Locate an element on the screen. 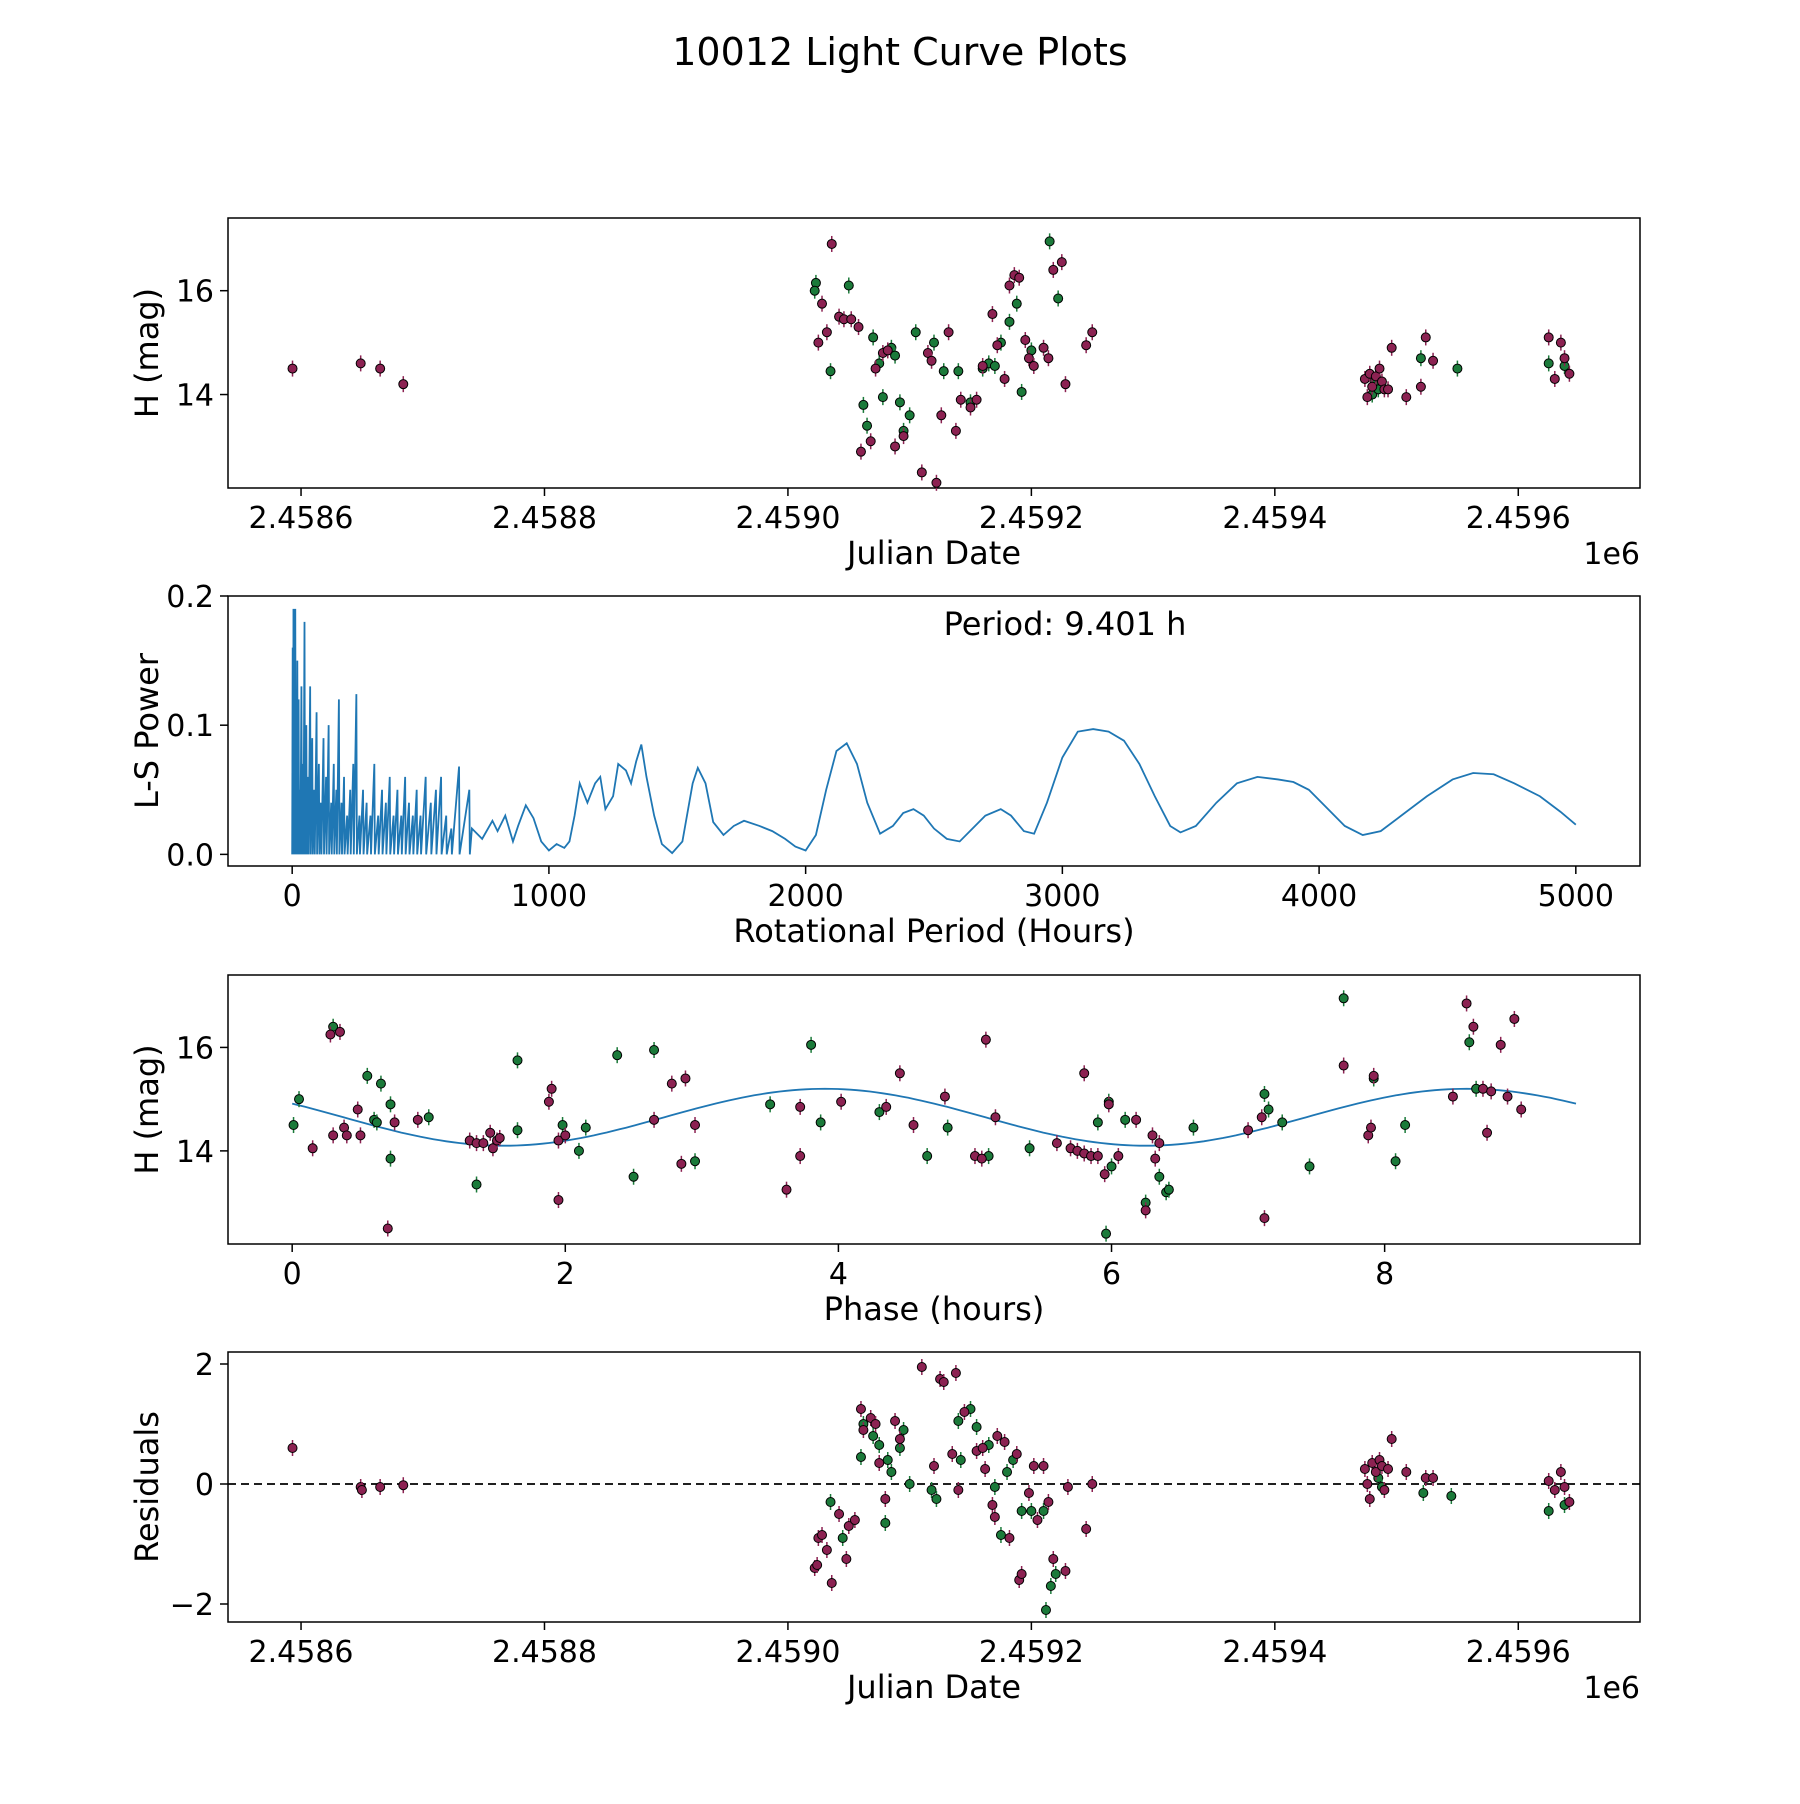  lightcurve-axes-frame is located at coordinates (934, 353).